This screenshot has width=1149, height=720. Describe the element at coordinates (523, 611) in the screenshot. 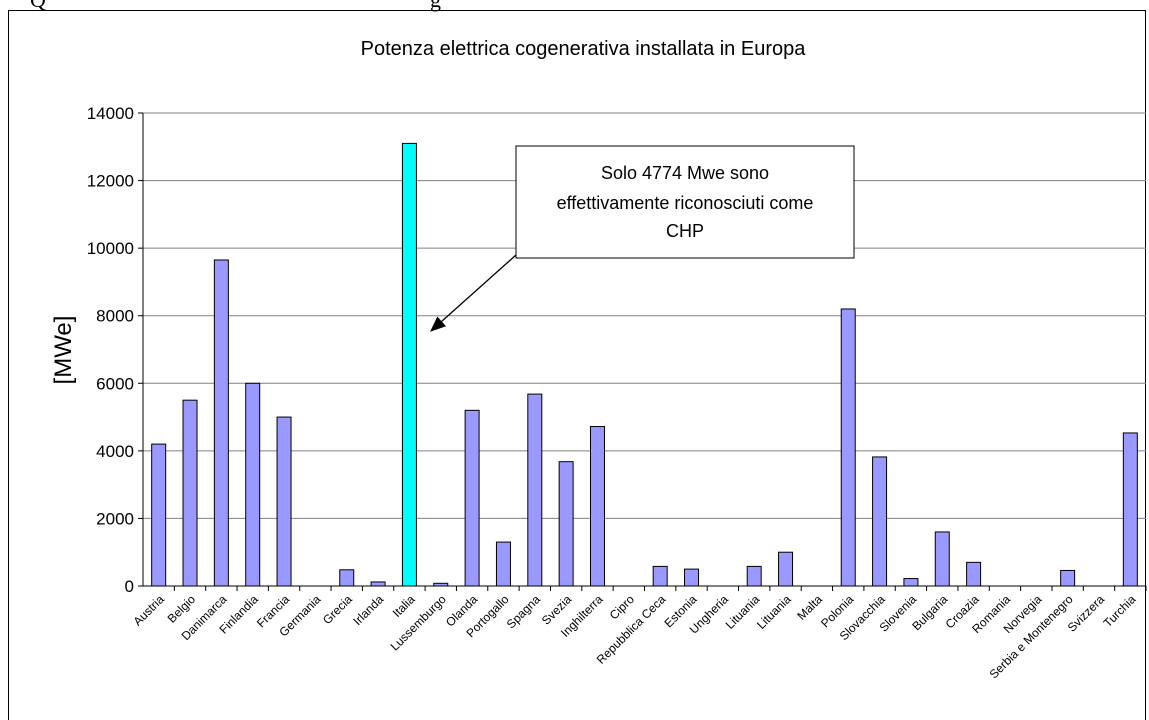

I see `x-tick-label: Spagna` at that location.